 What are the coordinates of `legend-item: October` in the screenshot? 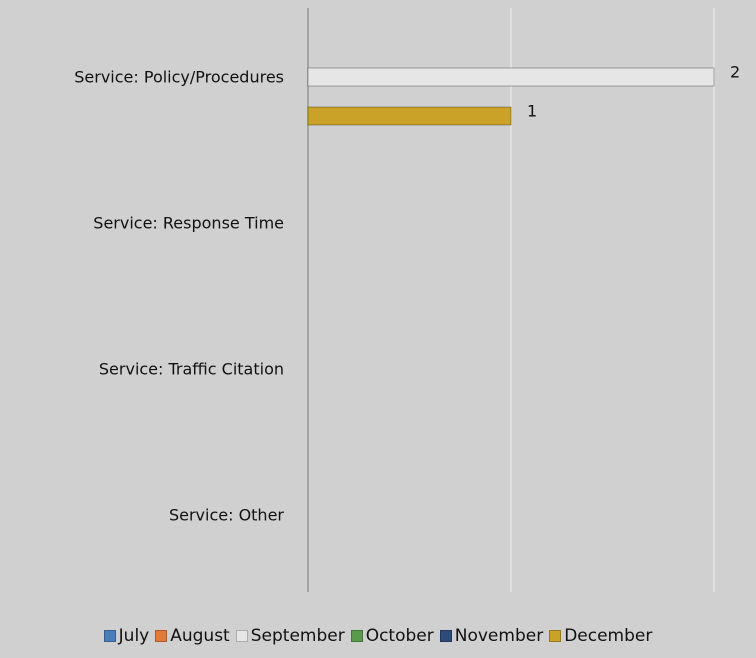 It's located at (392, 636).